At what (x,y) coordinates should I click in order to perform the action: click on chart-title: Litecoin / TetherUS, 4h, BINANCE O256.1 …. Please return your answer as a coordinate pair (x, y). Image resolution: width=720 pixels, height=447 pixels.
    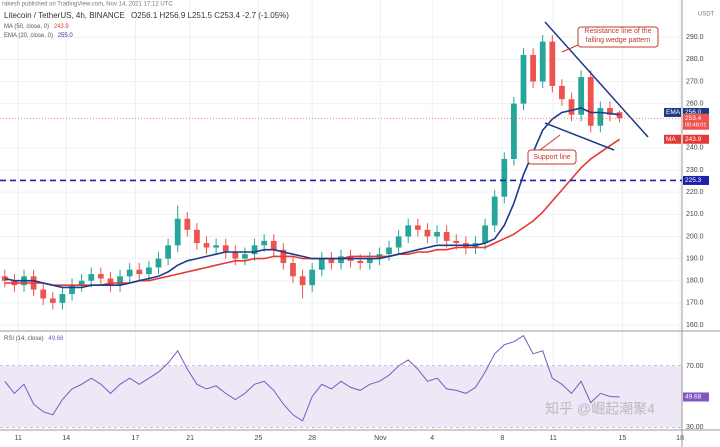
    Looking at the image, I should click on (146, 15).